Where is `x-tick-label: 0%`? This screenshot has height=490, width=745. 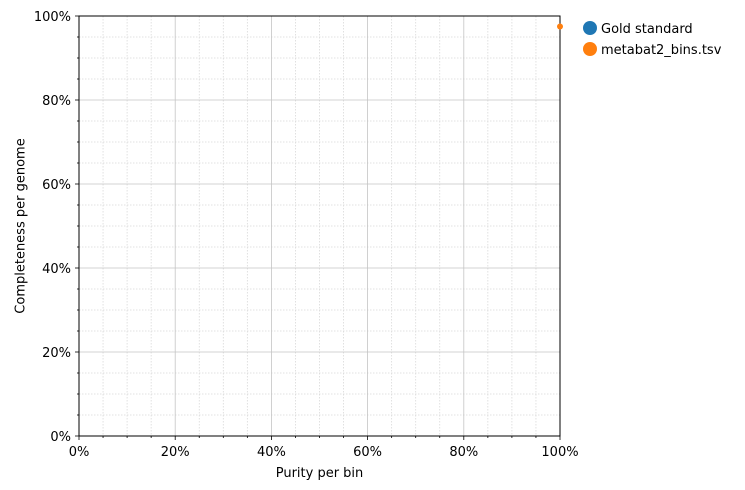 x-tick-label: 0% is located at coordinates (79, 452).